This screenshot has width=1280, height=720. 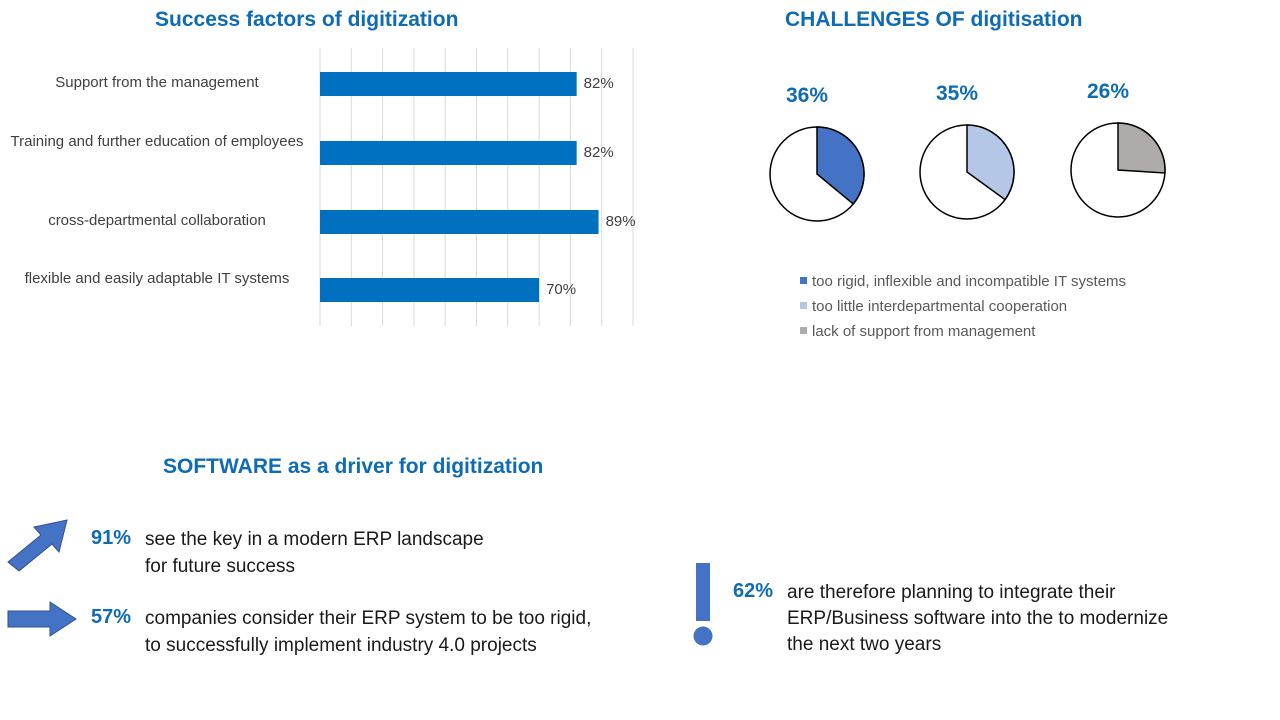 I want to click on pie-percent-label: 35%, so click(x=957, y=93).